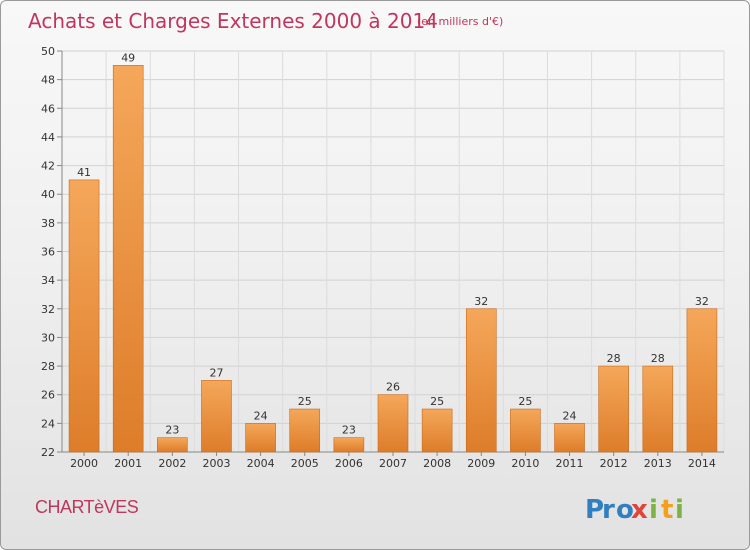 The image size is (750, 550). Describe the element at coordinates (48, 166) in the screenshot. I see `y-tick-label: 42` at that location.